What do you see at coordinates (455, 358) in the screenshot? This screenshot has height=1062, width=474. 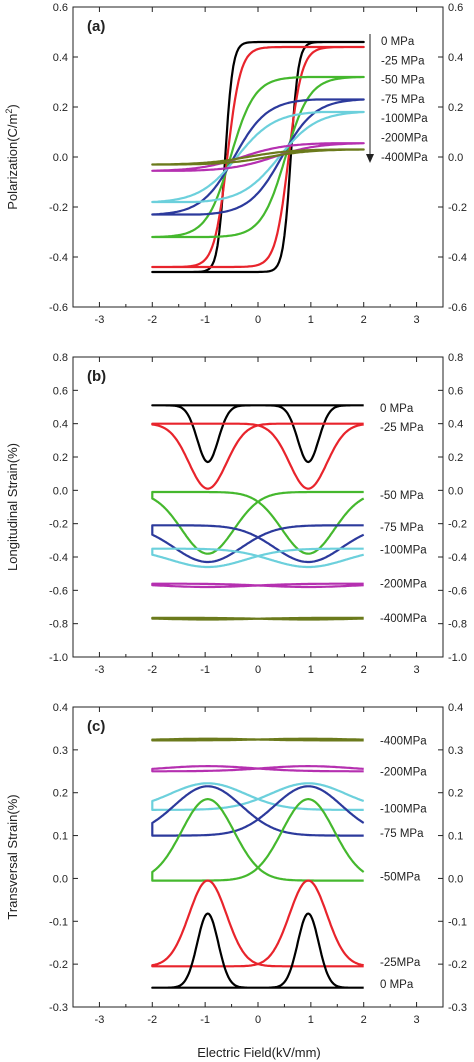 I see `y-tick-label-right: 0.8` at bounding box center [455, 358].